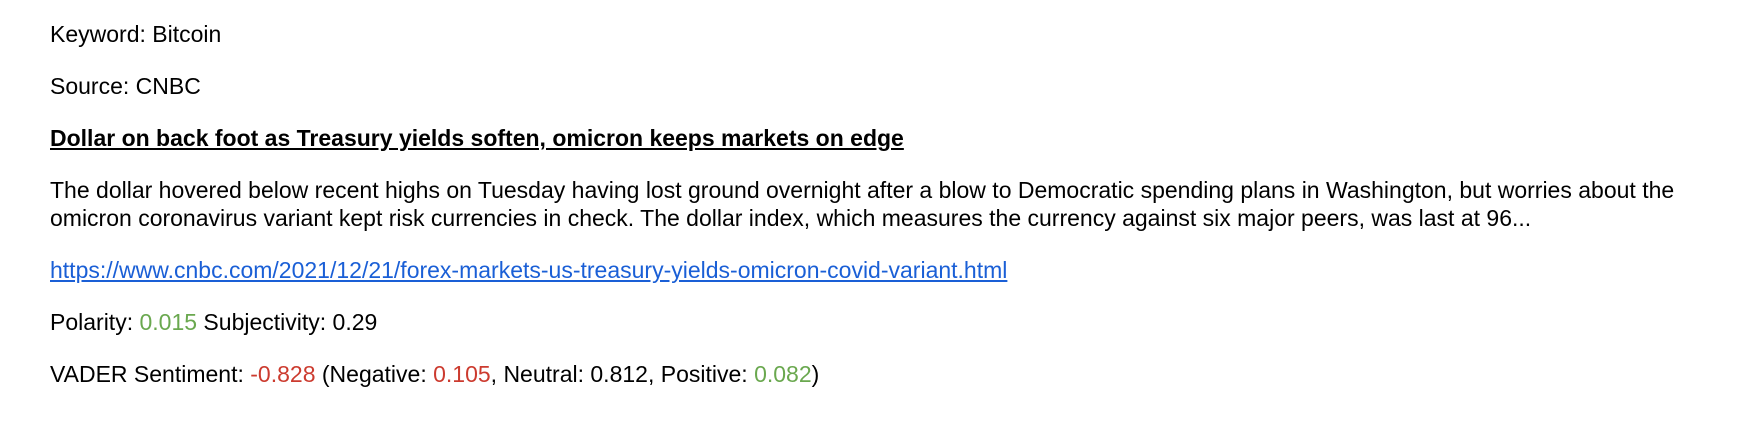  What do you see at coordinates (381, 374) in the screenshot?
I see `vader-negative-label: Negative:` at bounding box center [381, 374].